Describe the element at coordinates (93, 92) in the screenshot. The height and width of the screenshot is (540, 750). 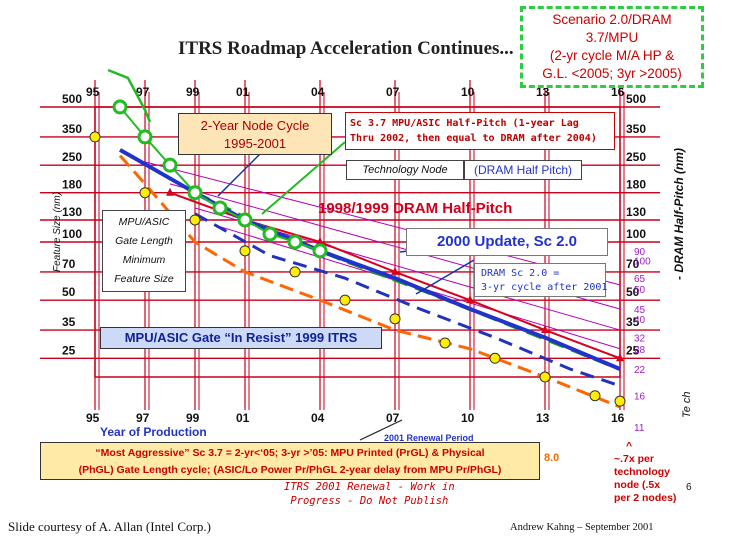
I see `x-tick-top: 95` at that location.